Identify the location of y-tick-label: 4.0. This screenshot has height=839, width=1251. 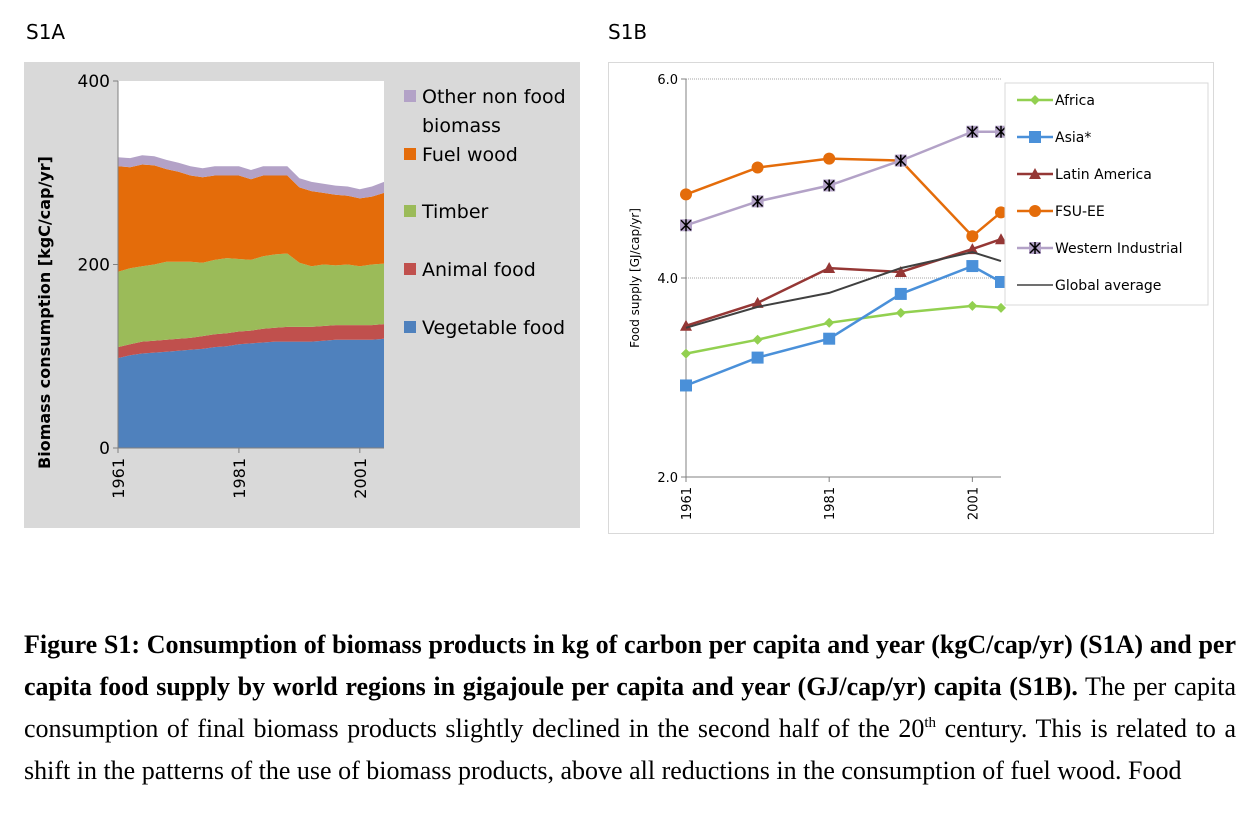
(667, 279).